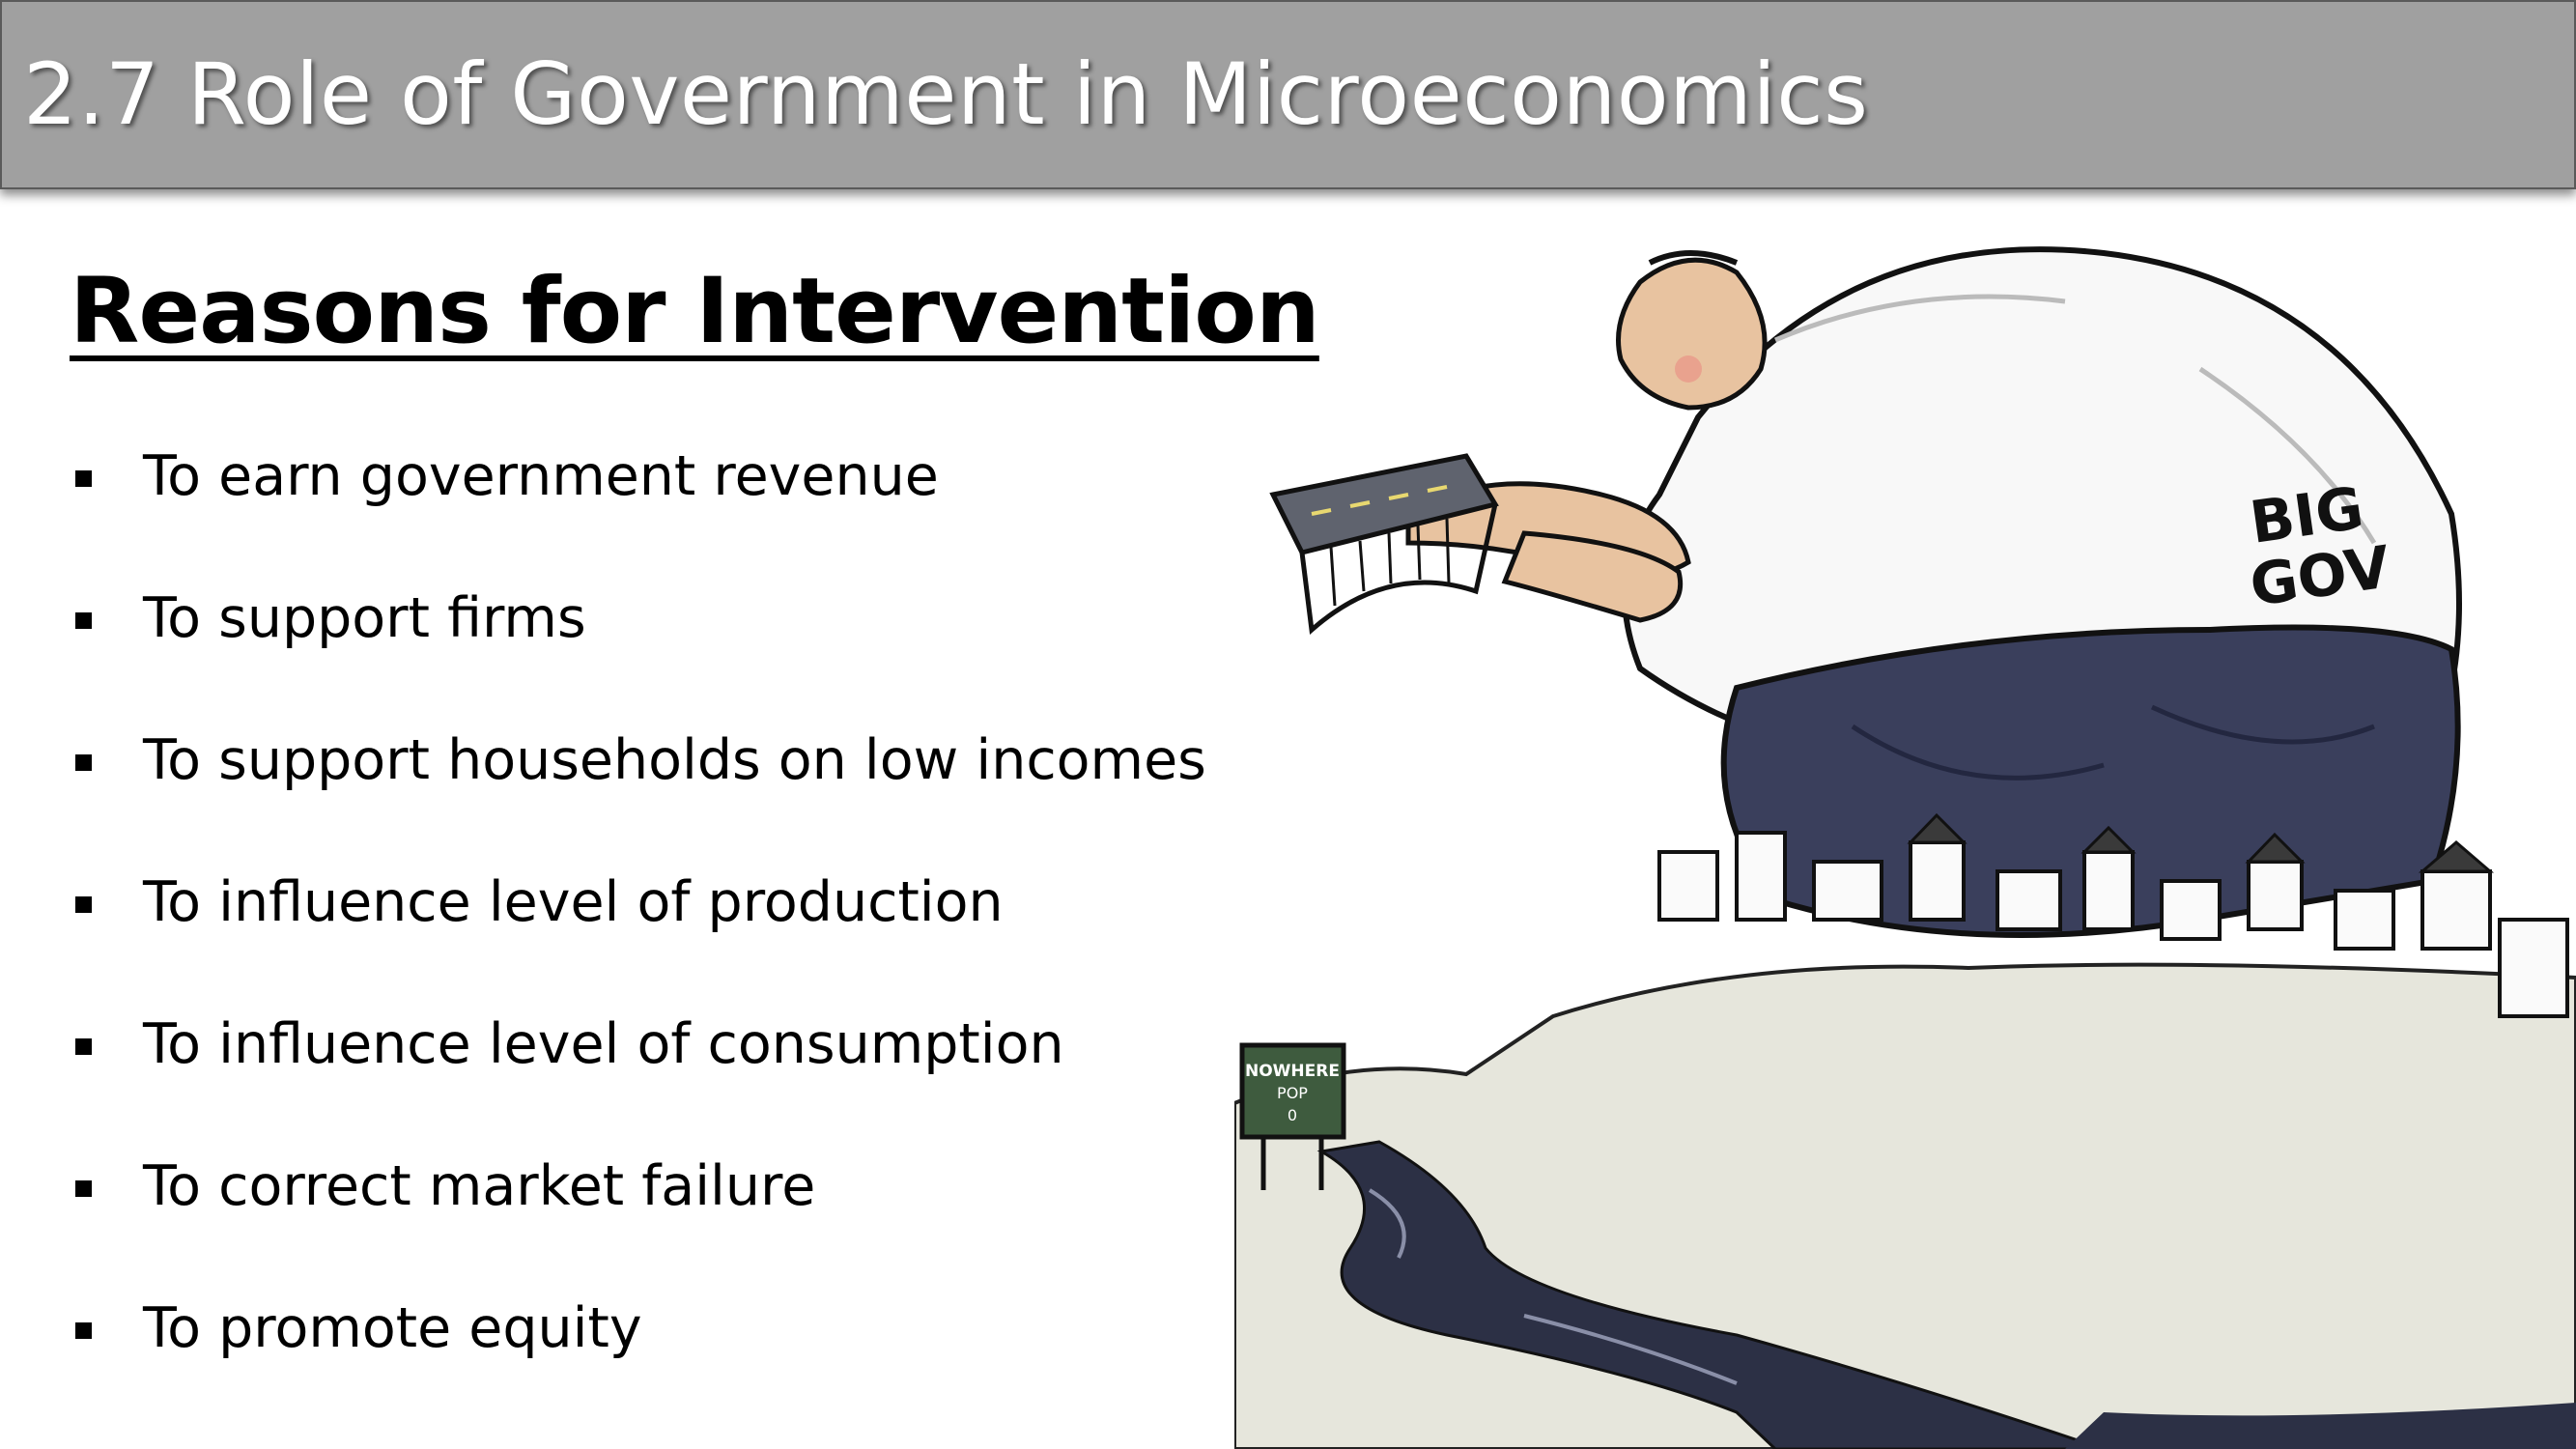  I want to click on bullet-text: To promote equity, so click(392, 1328).